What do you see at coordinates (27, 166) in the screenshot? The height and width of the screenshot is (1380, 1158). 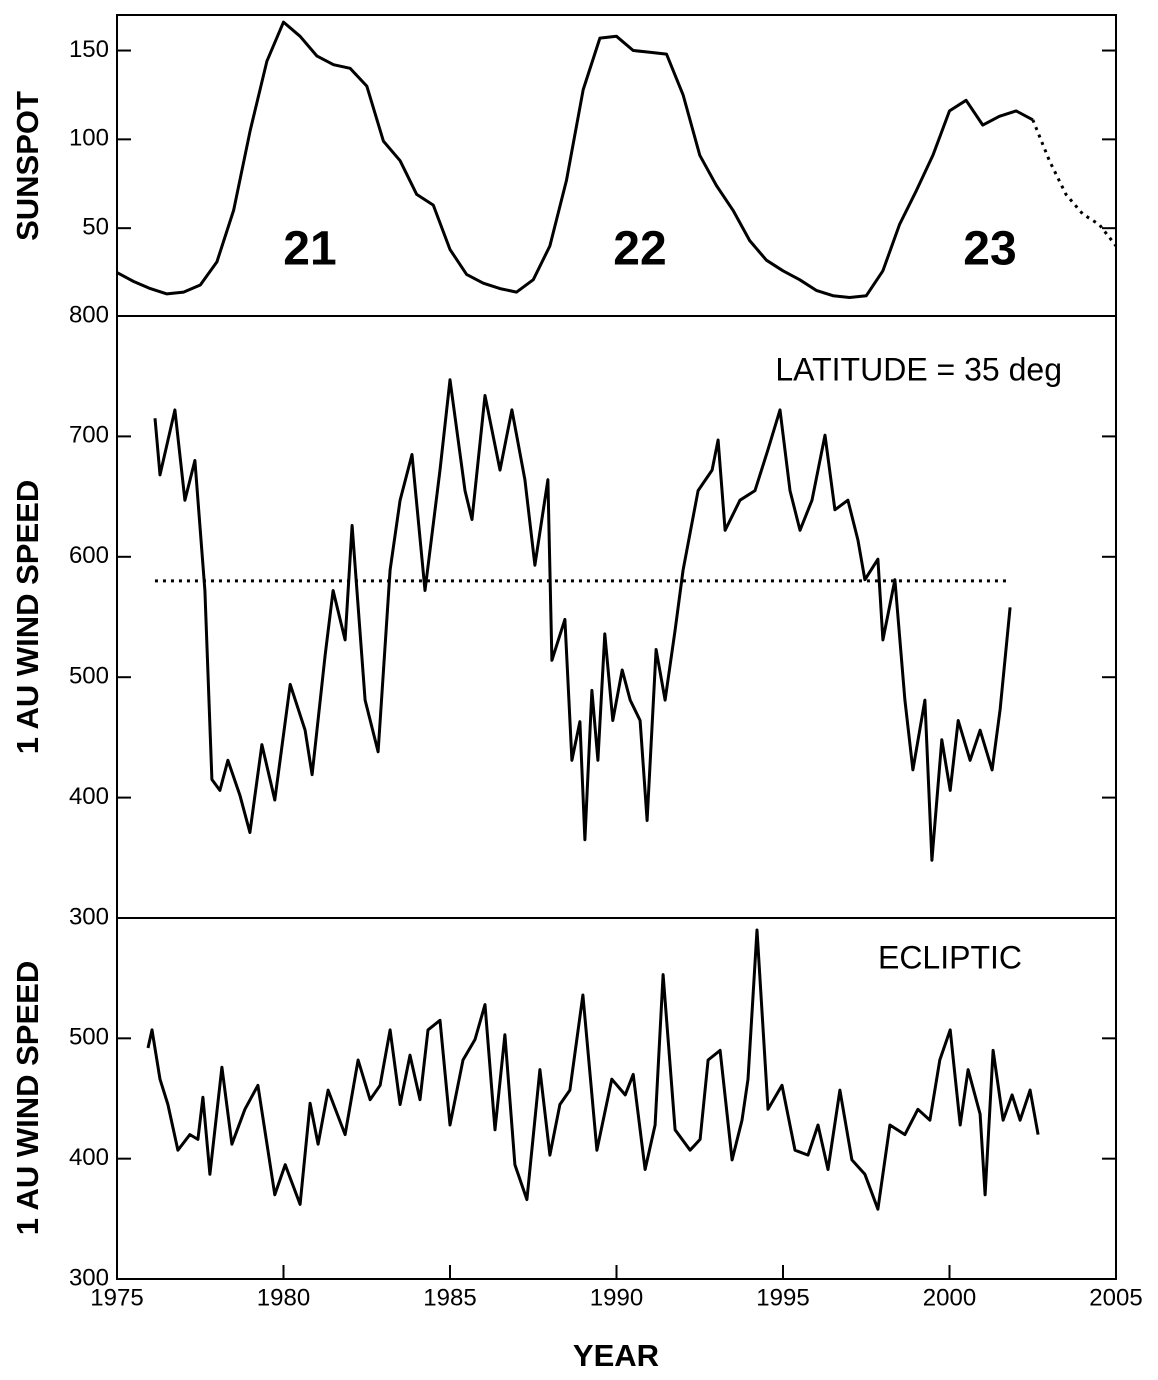 I see `y-axis-label: SUNSPOT` at bounding box center [27, 166].